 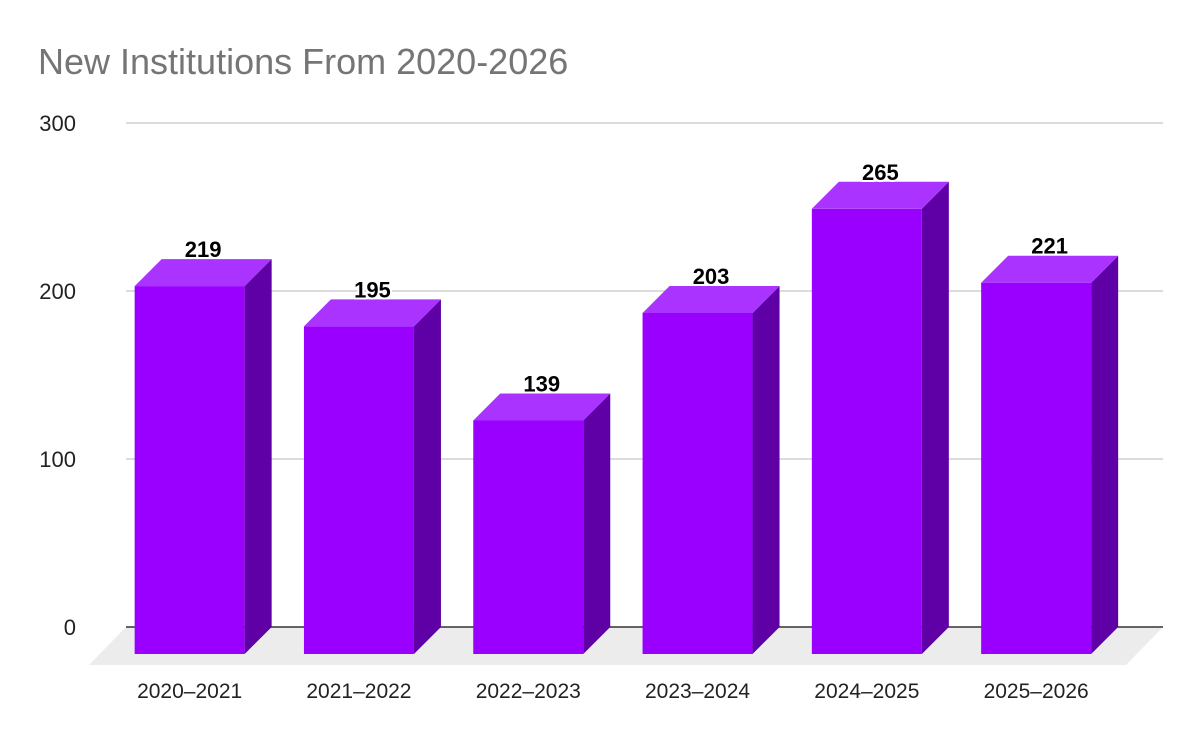 I want to click on y-tick-label: 0, so click(x=70, y=627).